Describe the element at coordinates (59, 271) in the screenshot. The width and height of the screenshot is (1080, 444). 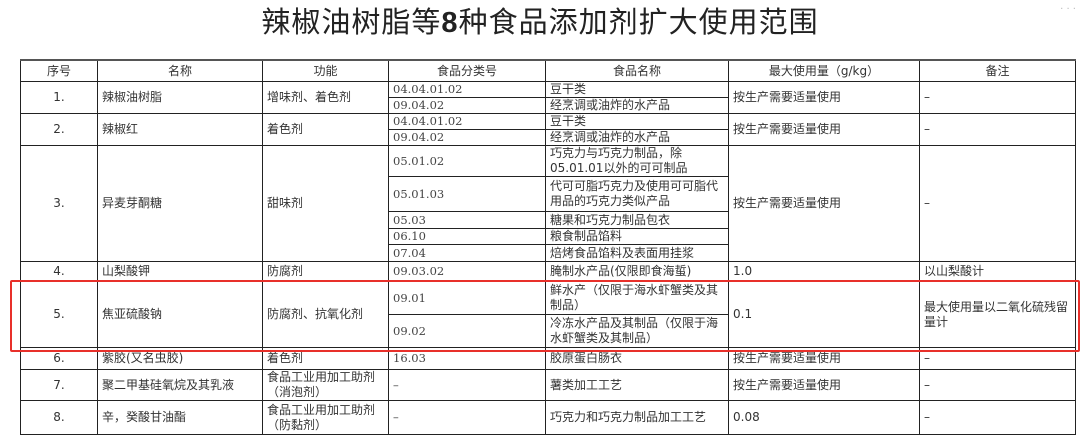
I see `row-number: 4.` at that location.